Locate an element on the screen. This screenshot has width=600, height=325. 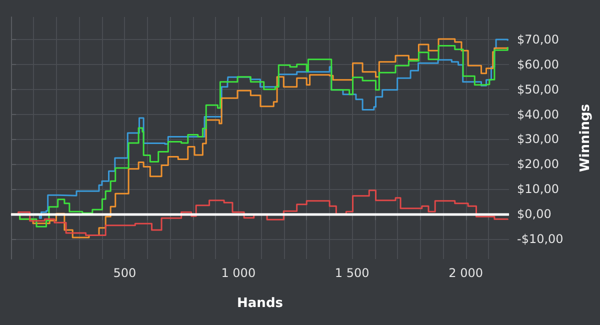
x-axis-title: Hands is located at coordinates (260, 303).